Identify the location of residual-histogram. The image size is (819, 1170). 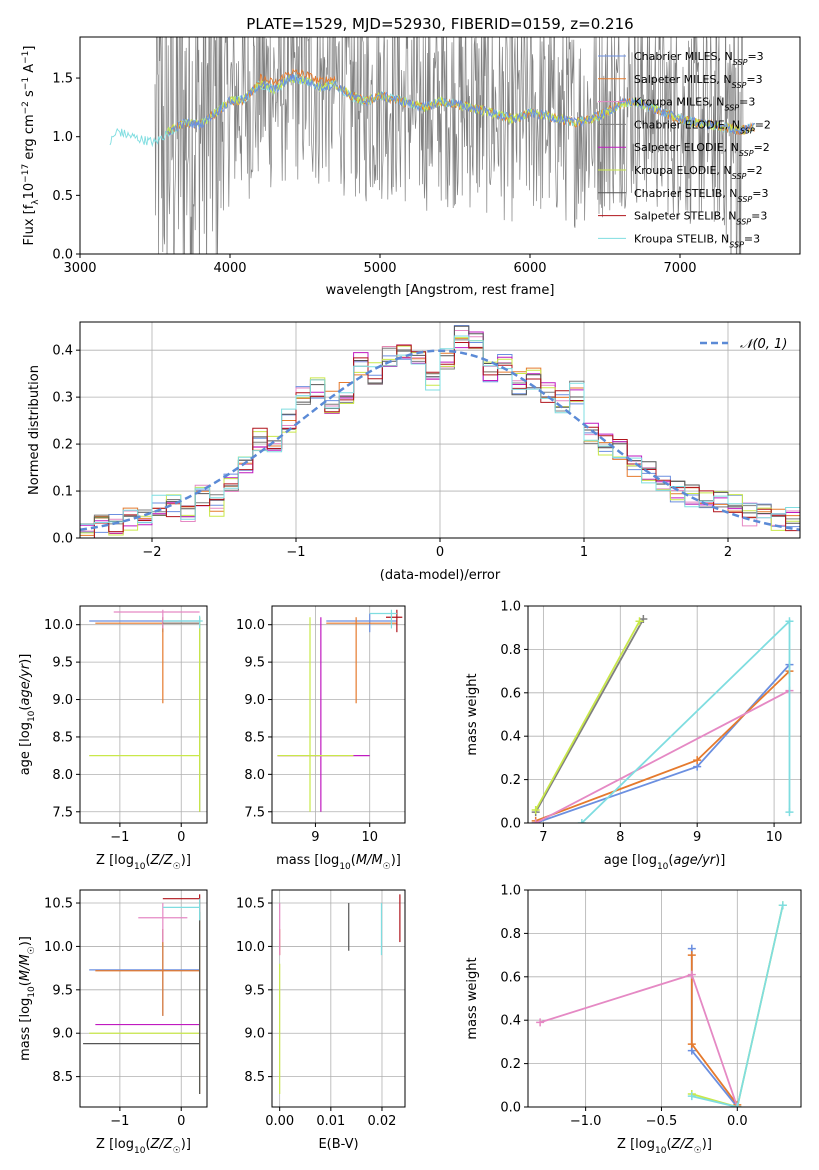
(440, 430).